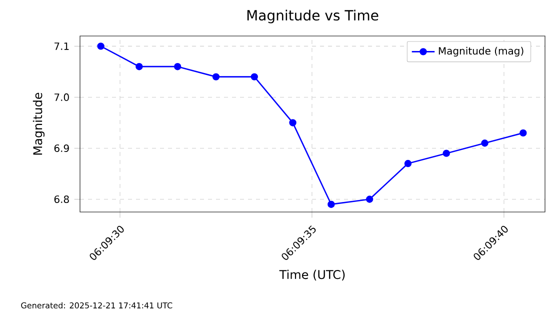 The height and width of the screenshot is (314, 560). Describe the element at coordinates (61, 148) in the screenshot. I see `y-tick-label: 6.9` at that location.